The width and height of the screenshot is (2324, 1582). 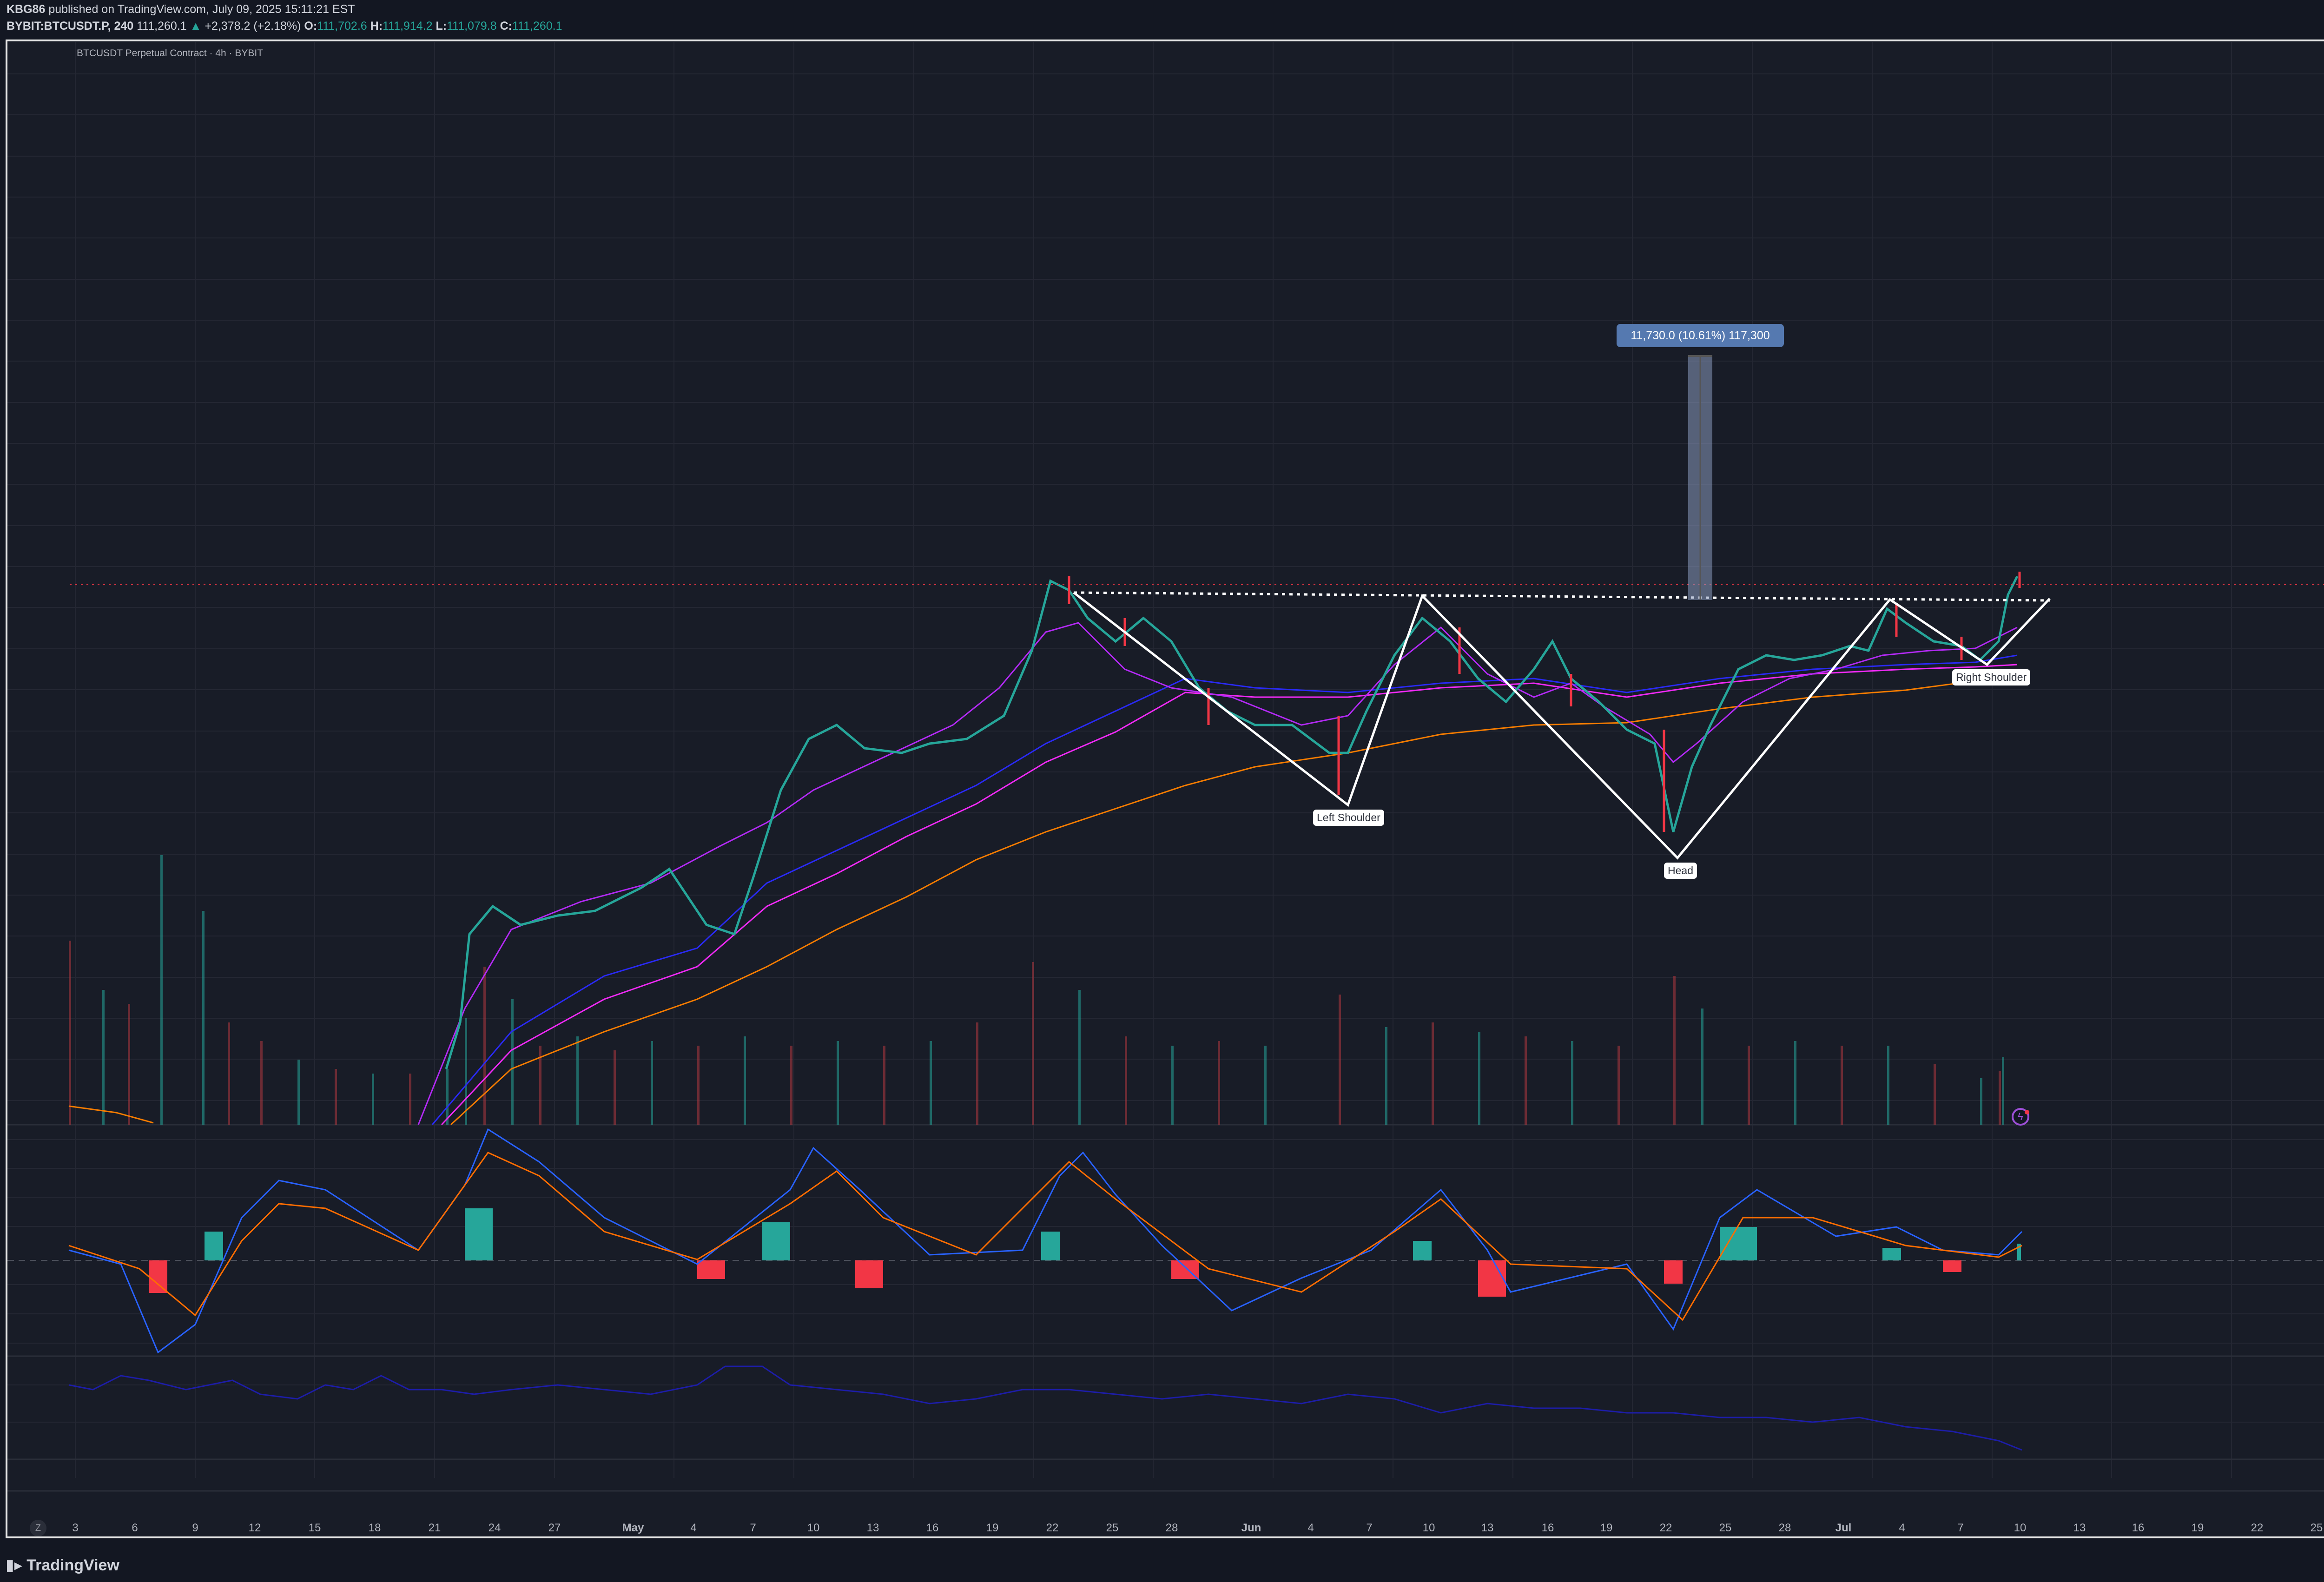 I want to click on time-tick: 15, so click(x=314, y=1528).